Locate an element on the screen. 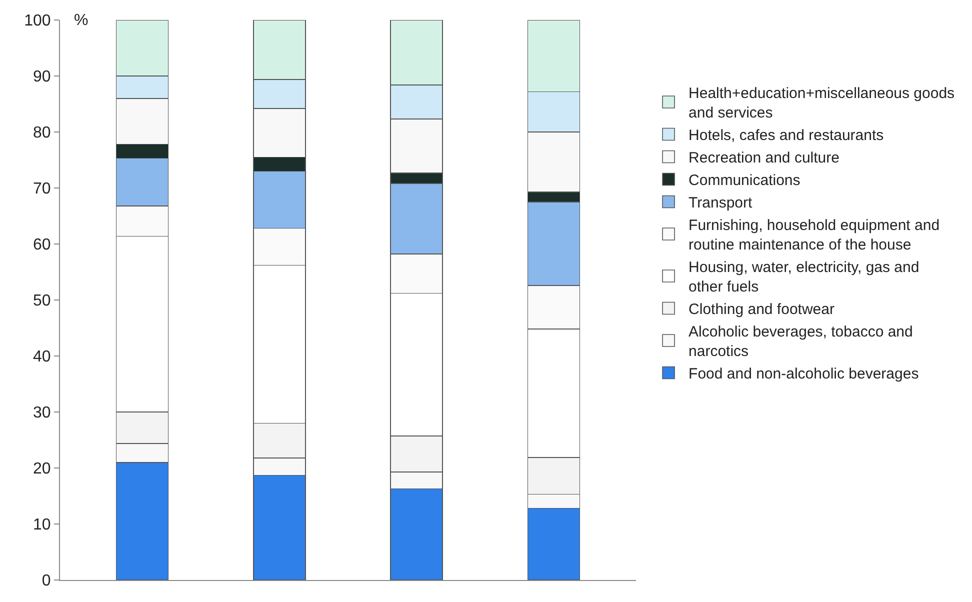  y-tick-label: 80 is located at coordinates (42, 133).